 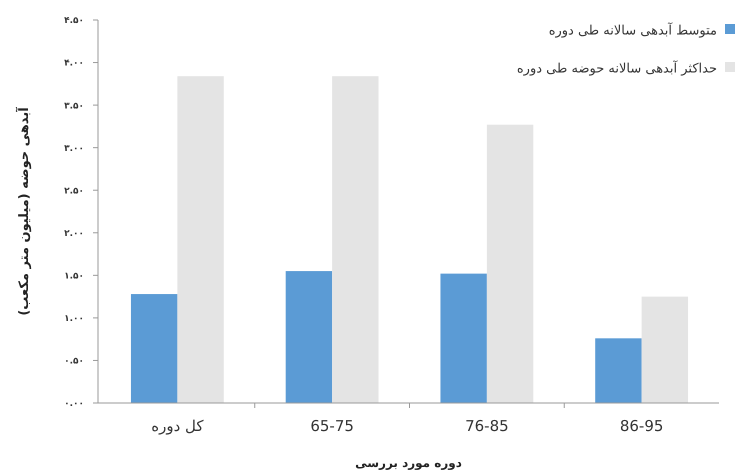 I want to click on x-tick-label: 76-85, so click(x=487, y=426).